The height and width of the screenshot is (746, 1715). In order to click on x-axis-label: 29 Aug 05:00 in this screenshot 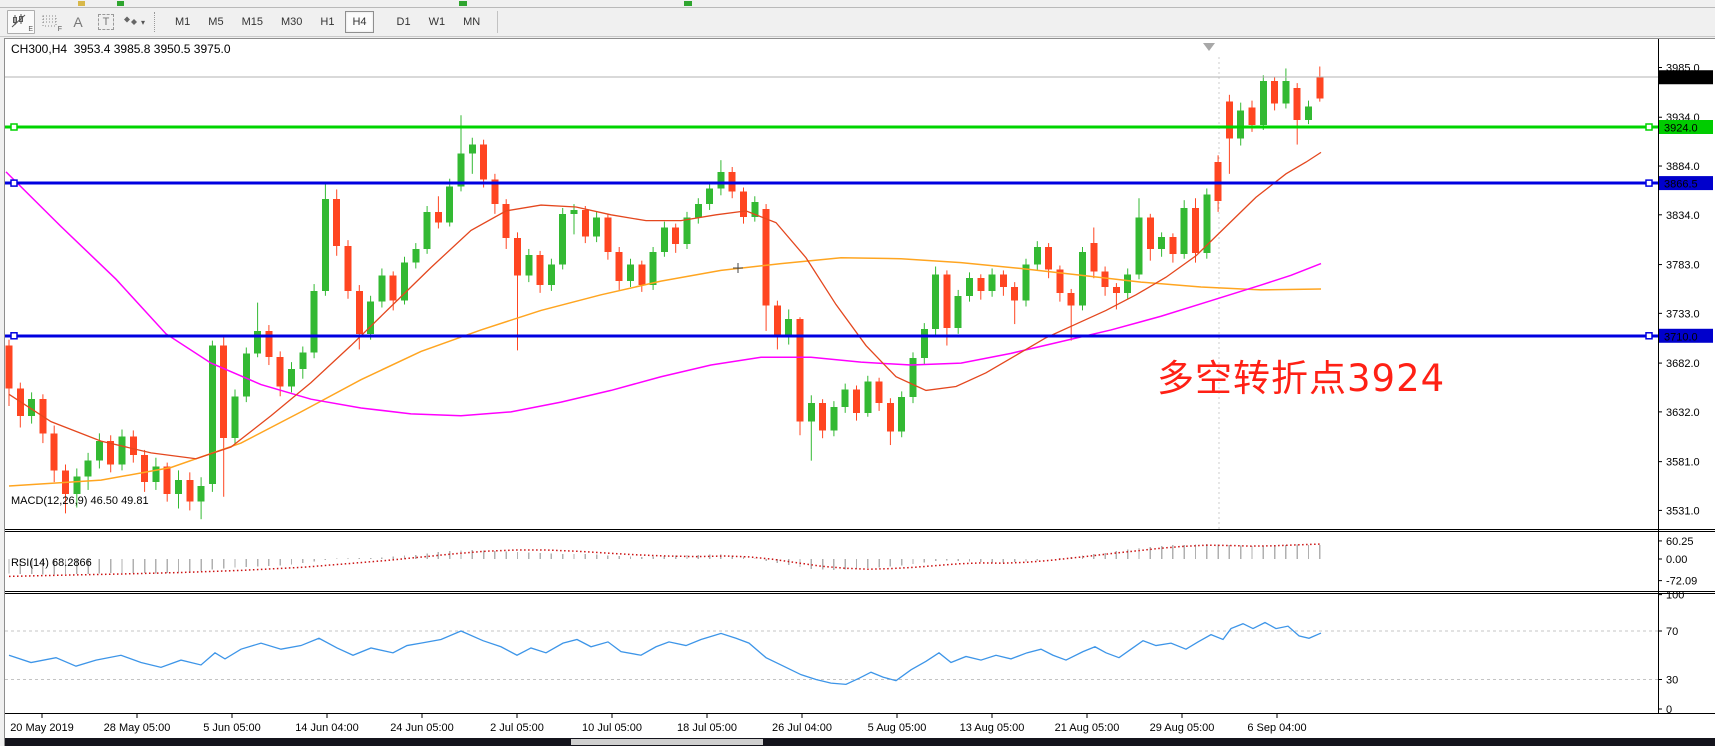, I will do `click(1182, 728)`.